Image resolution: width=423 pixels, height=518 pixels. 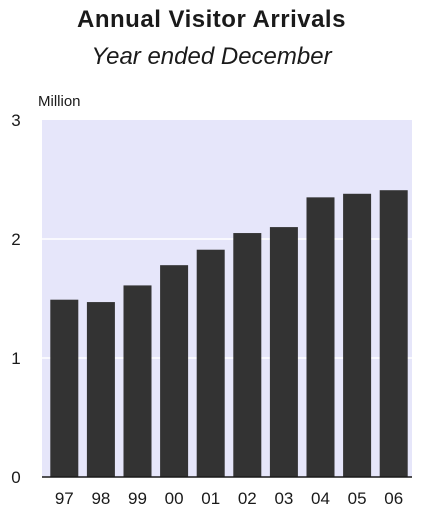 I want to click on chart-title: Annual Visitor Arrivals, so click(x=211, y=19).